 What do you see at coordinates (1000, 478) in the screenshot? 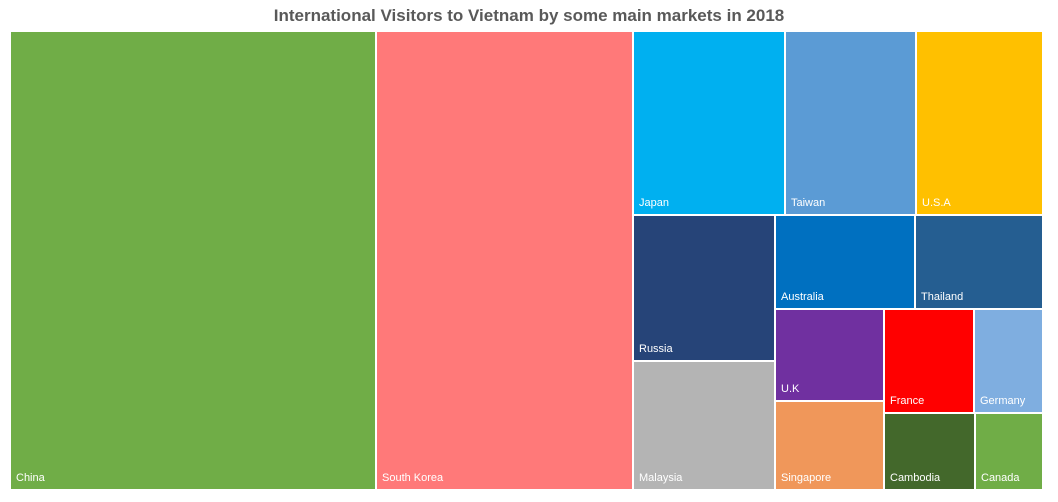
I see `tile-label: Canada` at bounding box center [1000, 478].